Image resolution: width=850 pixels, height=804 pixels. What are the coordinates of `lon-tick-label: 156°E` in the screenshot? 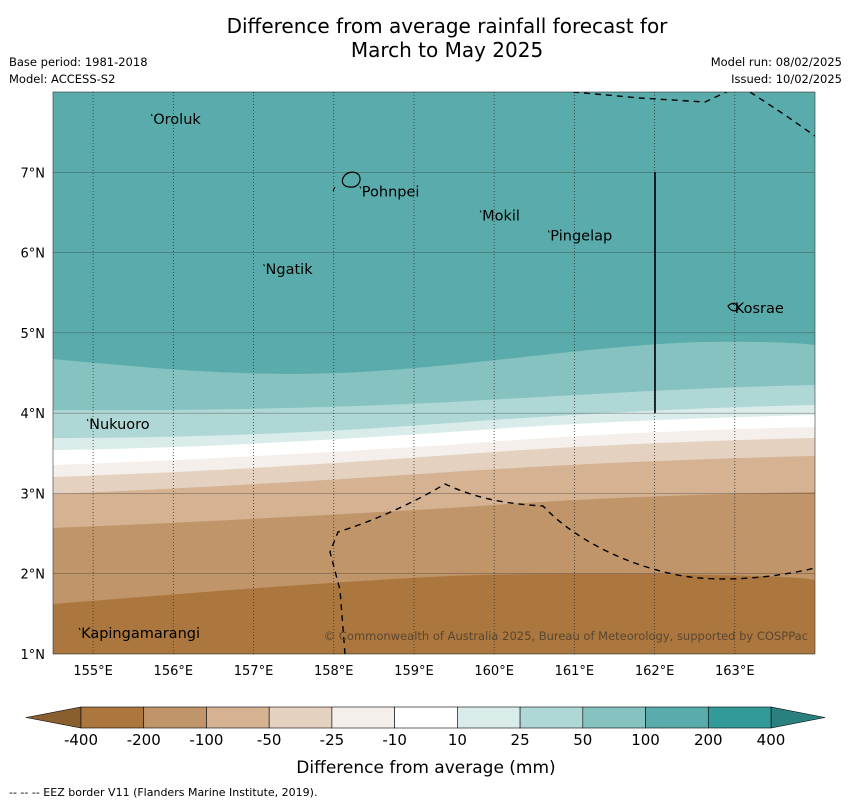 It's located at (174, 671).